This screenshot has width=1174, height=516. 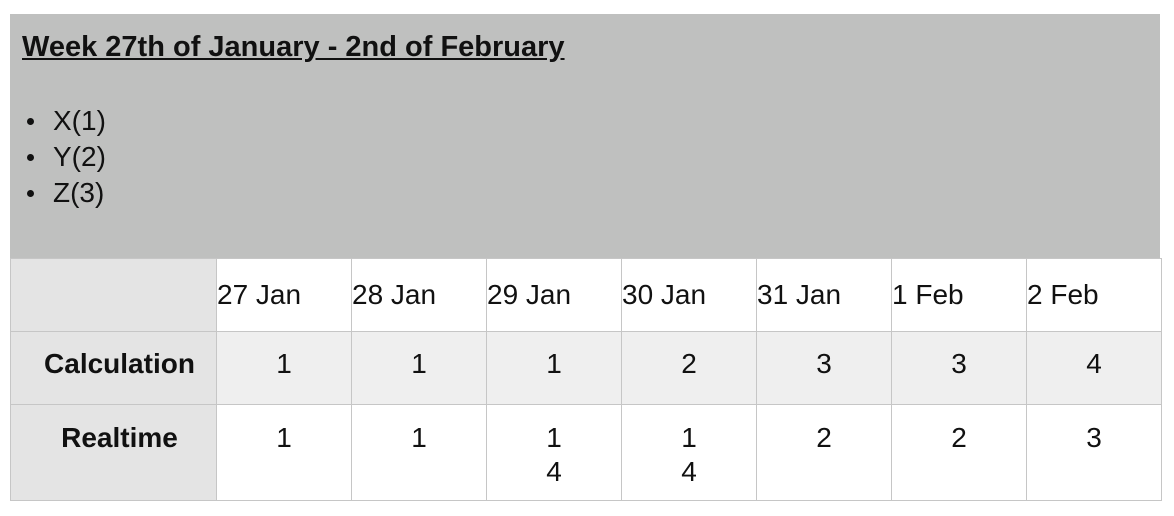 What do you see at coordinates (79, 120) in the screenshot?
I see `legend-item-label: X(1)` at bounding box center [79, 120].